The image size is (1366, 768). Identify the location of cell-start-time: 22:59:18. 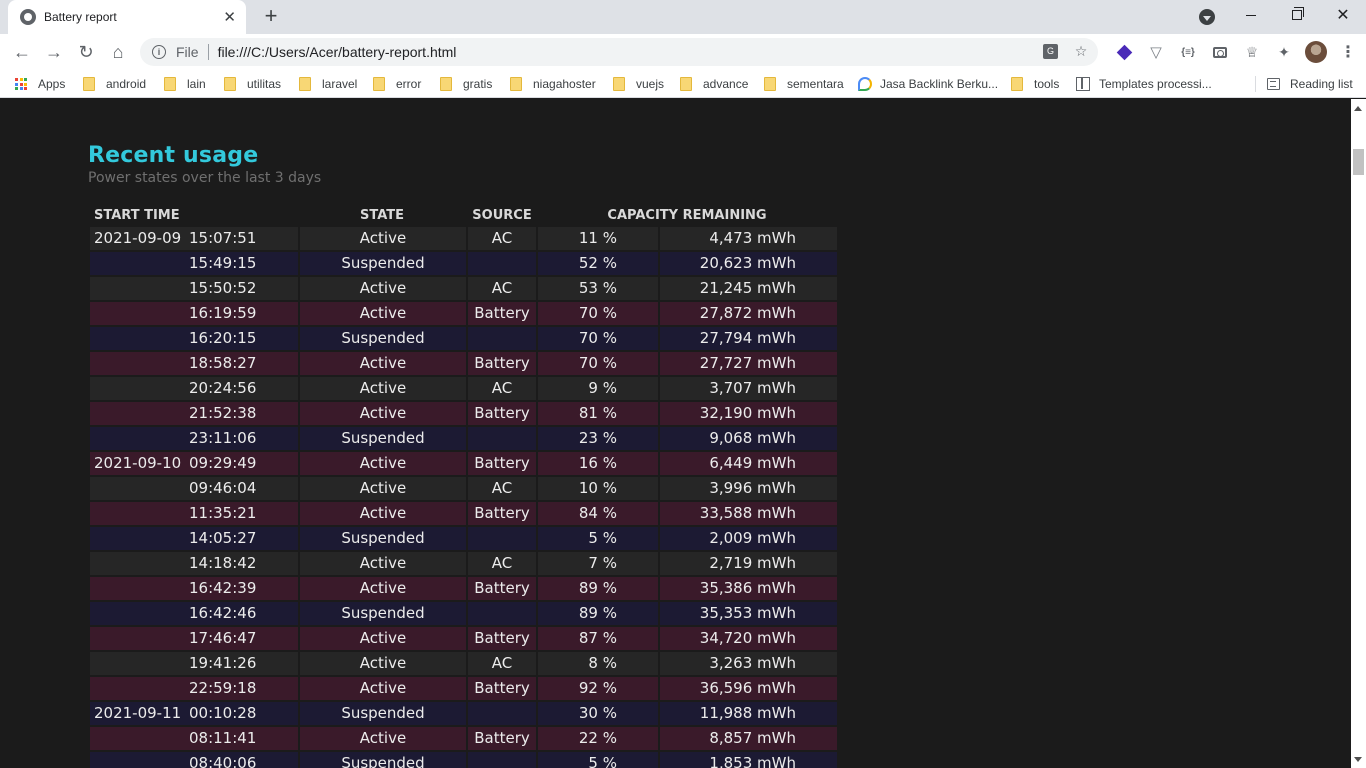
(194, 688).